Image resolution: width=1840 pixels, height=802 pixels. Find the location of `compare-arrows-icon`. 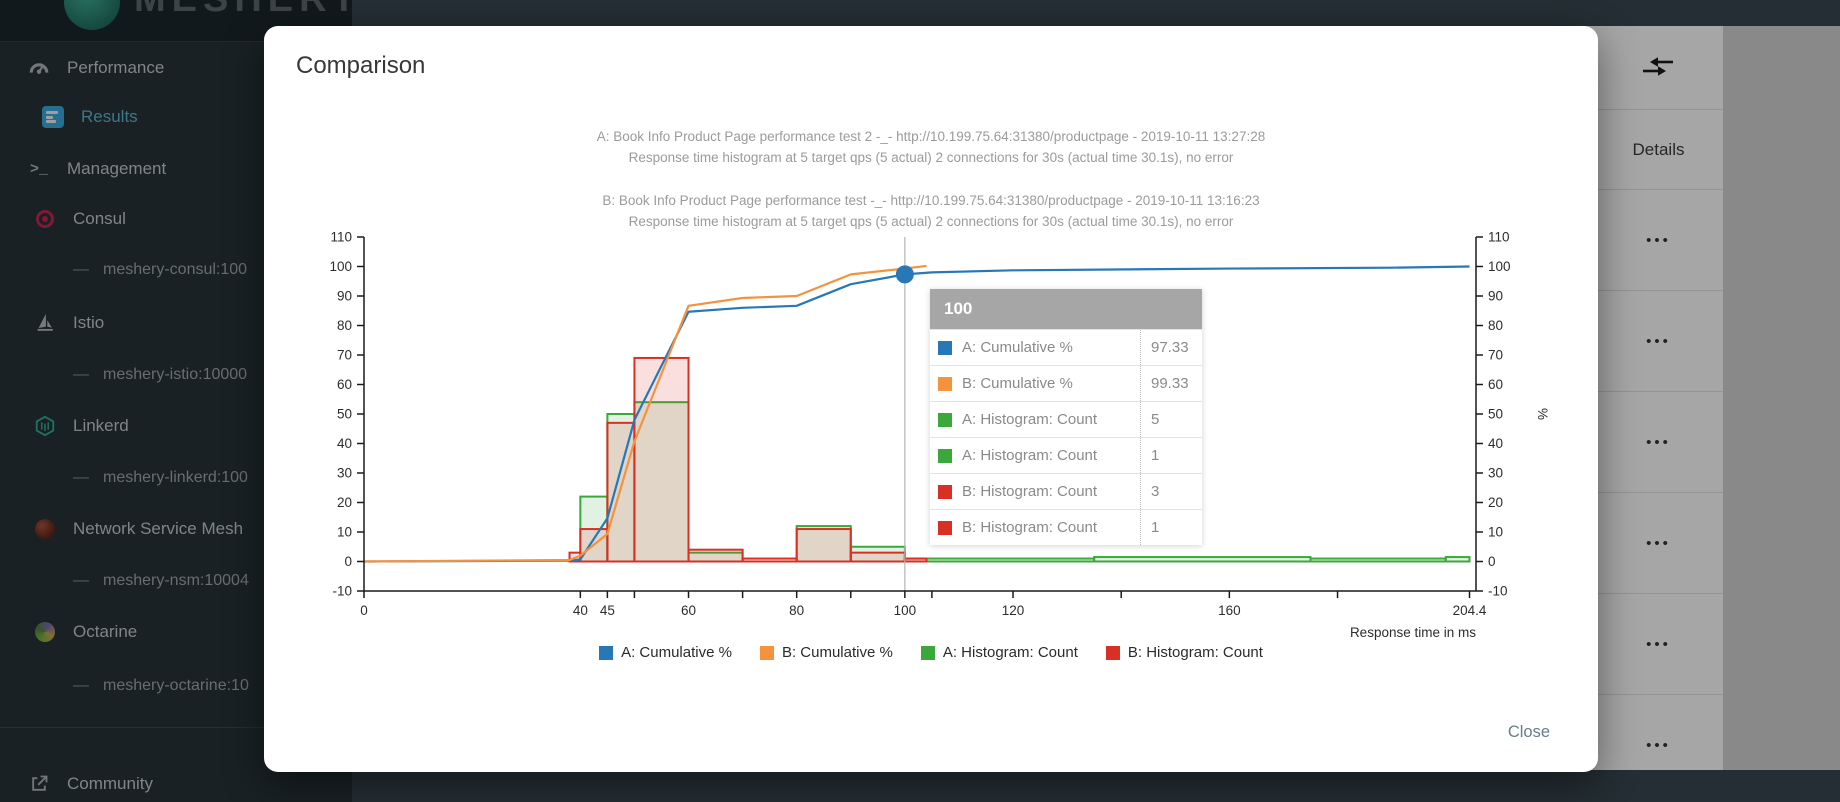

compare-arrows-icon is located at coordinates (1658, 68).